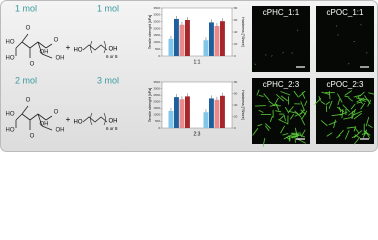 This screenshot has width=378, height=240. Describe the element at coordinates (156, 88) in the screenshot. I see `y-tick-label: 3000` at that location.